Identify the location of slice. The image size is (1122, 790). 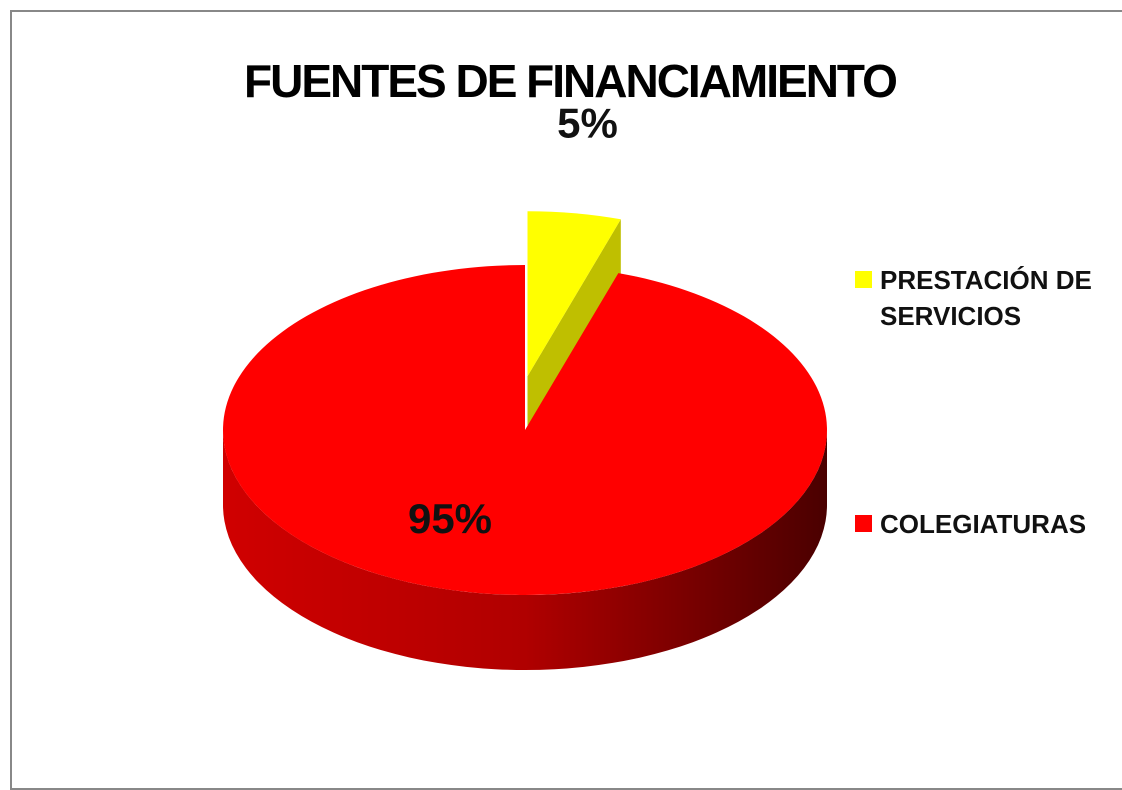
(574, 294).